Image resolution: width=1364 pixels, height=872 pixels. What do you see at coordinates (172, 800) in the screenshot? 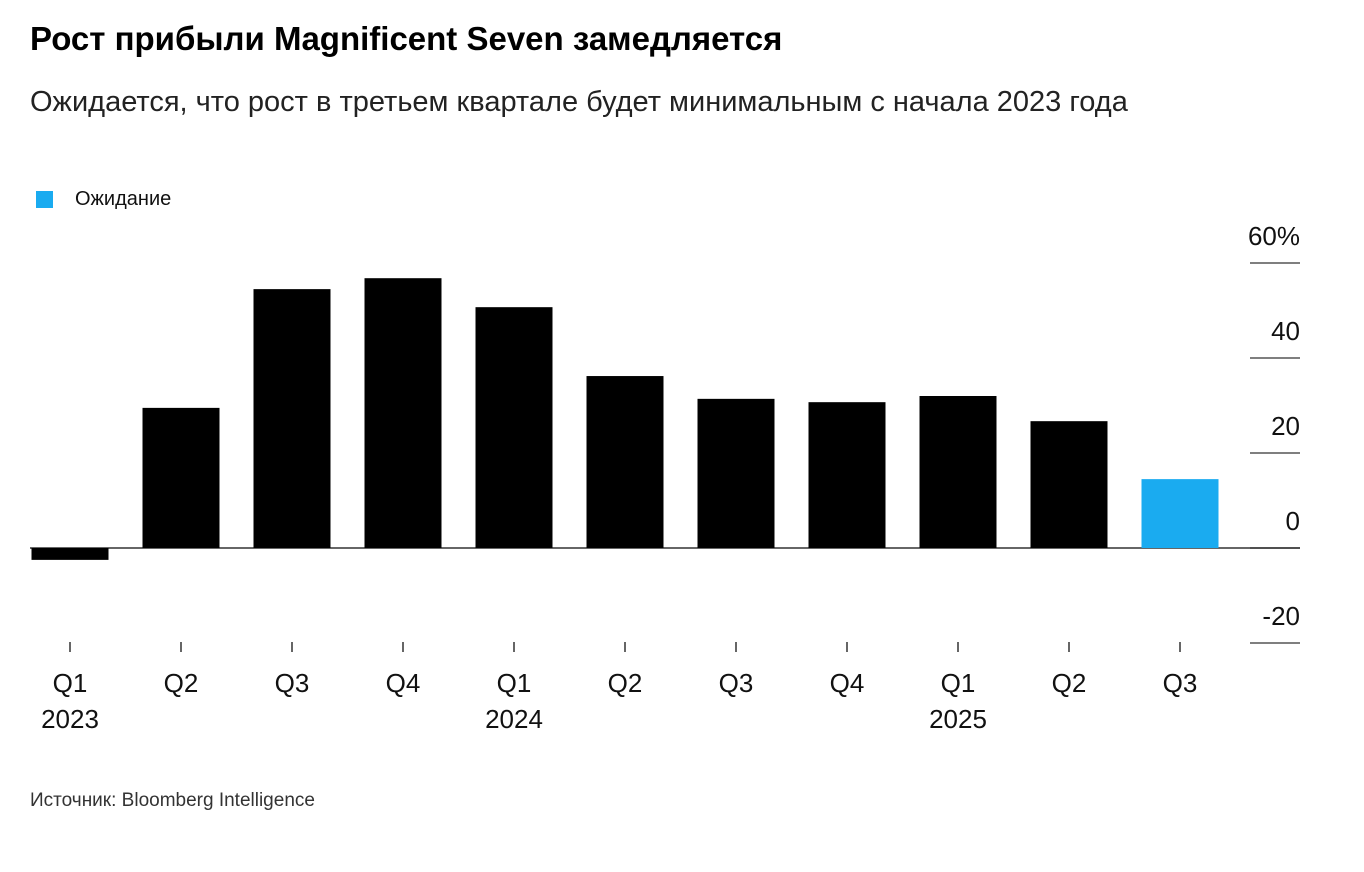
I see `source-note: Источник: Bloomberg Intelligence` at bounding box center [172, 800].